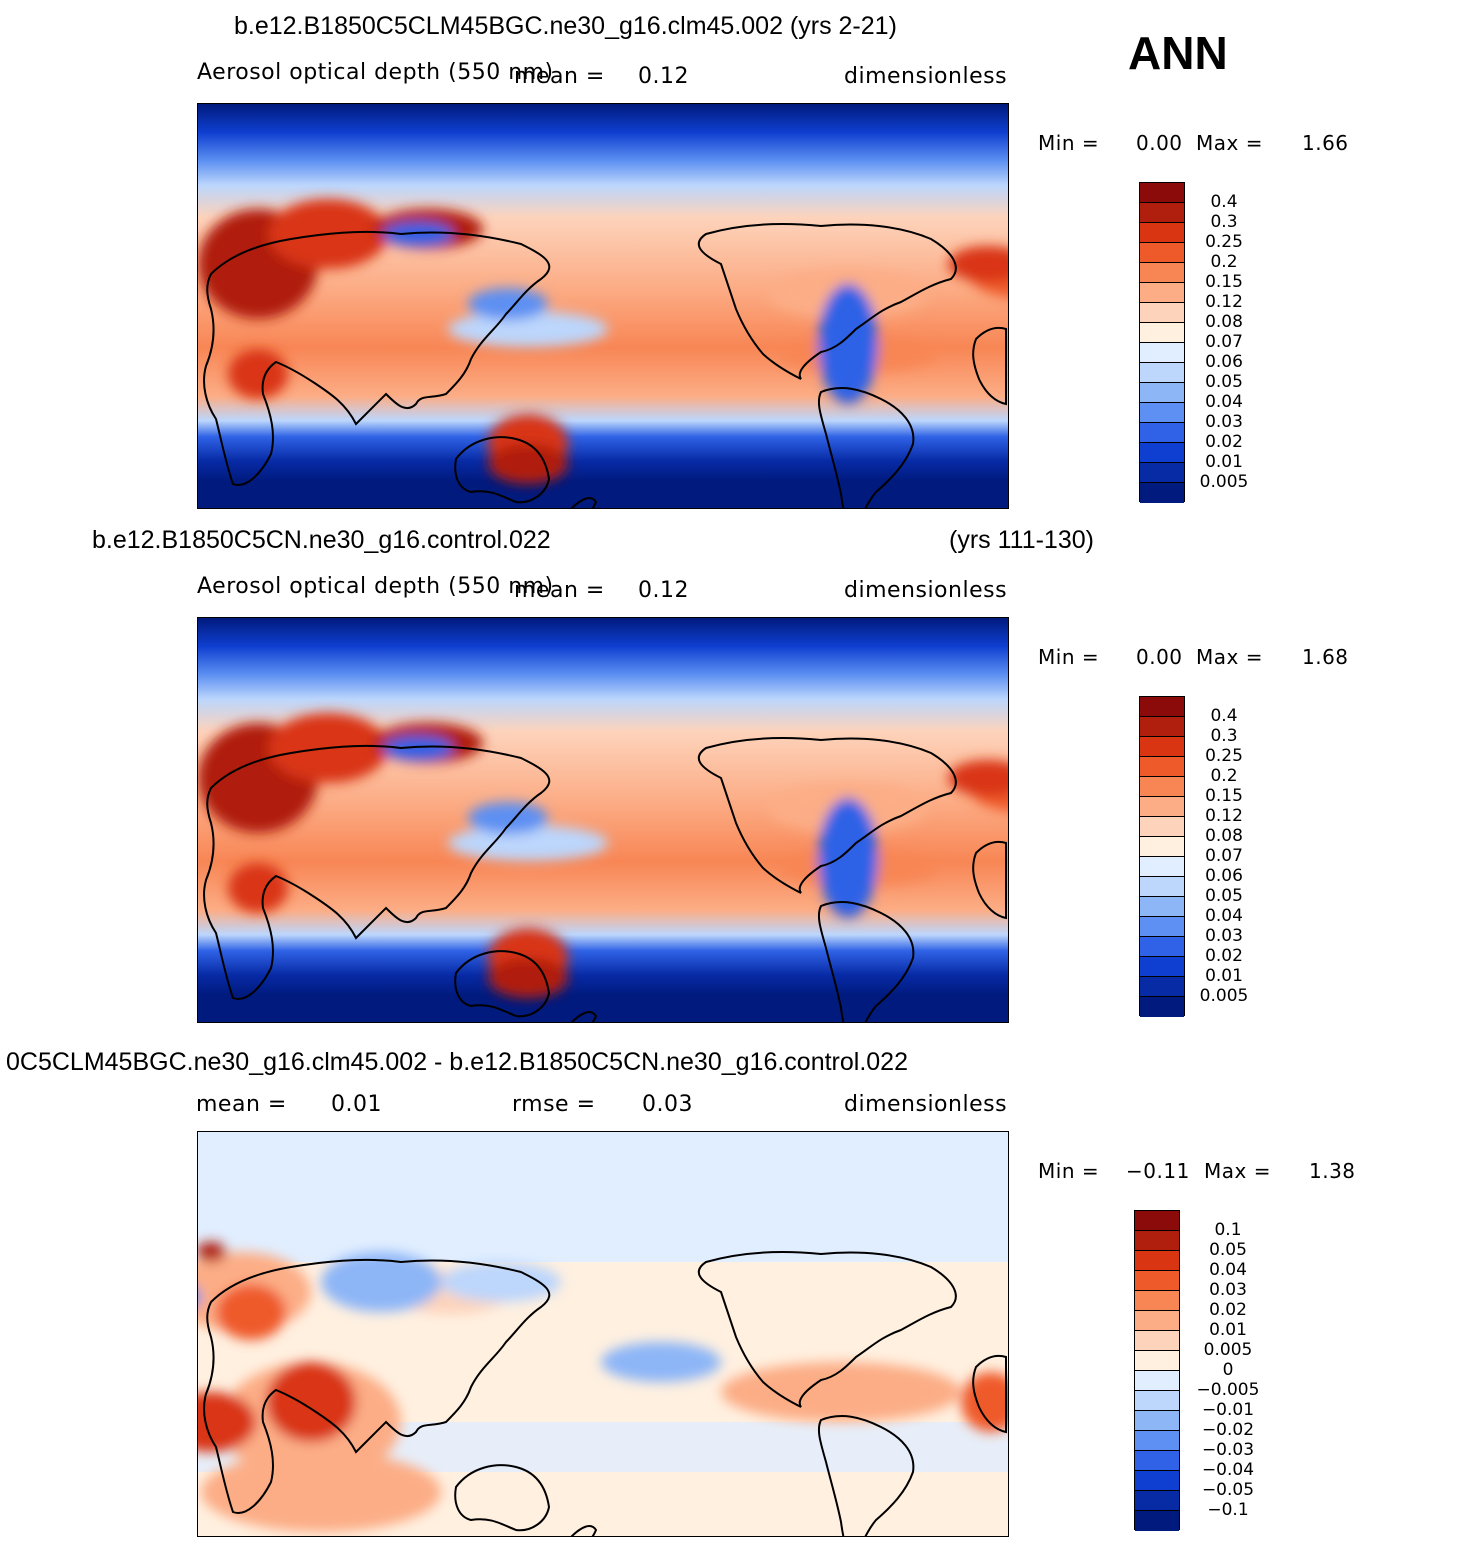  I want to click on panel2-title: b.e12.B1850C5CN.ne30_g16.control.022, so click(321, 540).